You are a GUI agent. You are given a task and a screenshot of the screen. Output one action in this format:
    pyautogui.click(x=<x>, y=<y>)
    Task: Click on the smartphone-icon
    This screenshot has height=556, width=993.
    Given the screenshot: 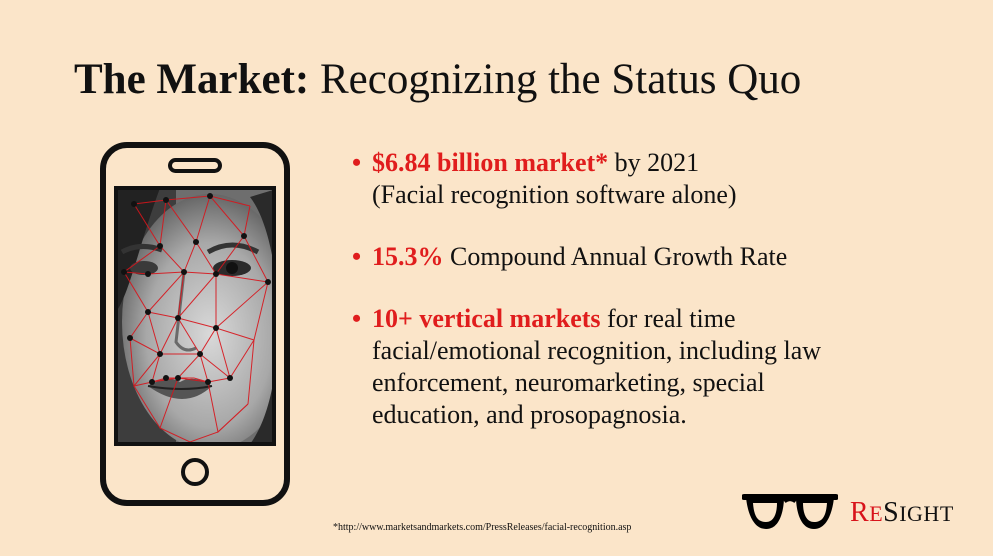 What is the action you would take?
    pyautogui.click(x=195, y=324)
    